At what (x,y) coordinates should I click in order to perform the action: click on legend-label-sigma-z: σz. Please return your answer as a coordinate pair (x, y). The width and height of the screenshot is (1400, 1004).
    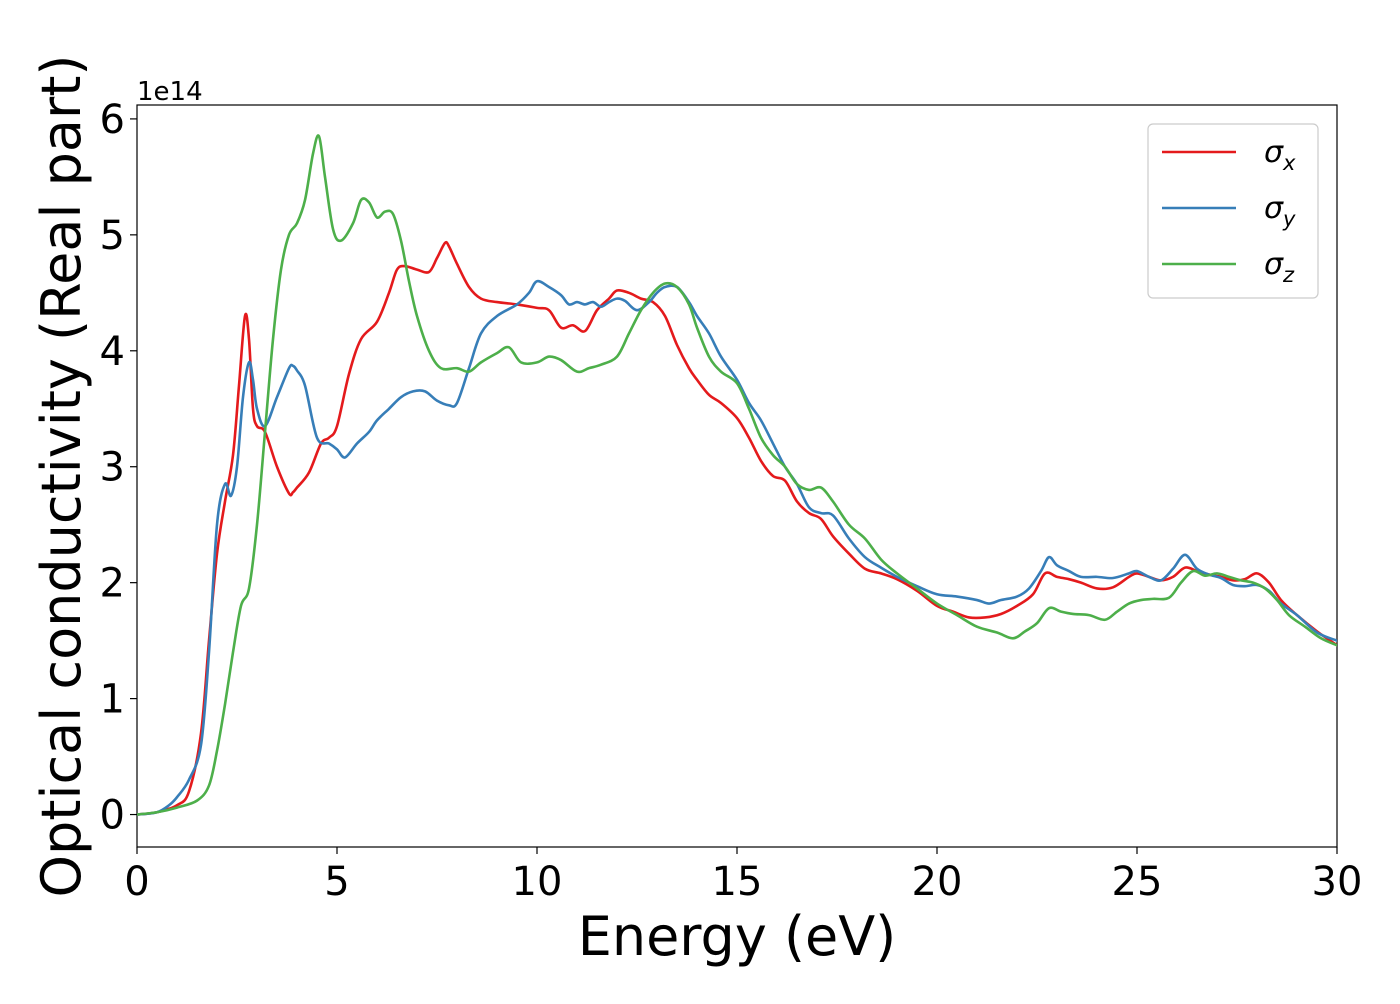
    Looking at the image, I should click on (1279, 267).